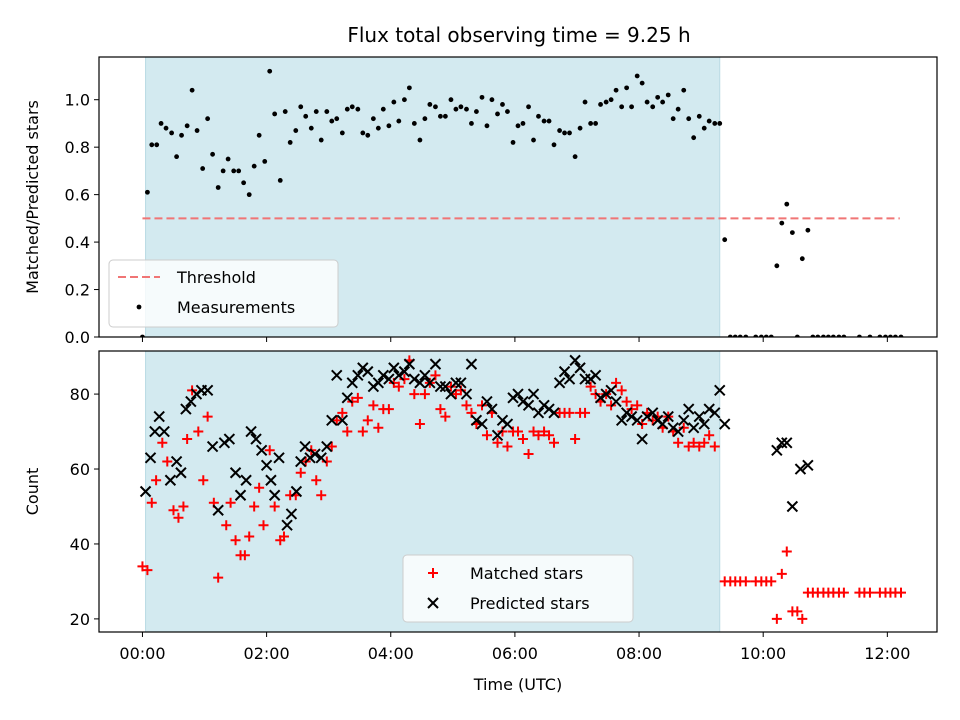 The image size is (960, 720). I want to click on legend-measurements-label: Measurements, so click(236, 307).